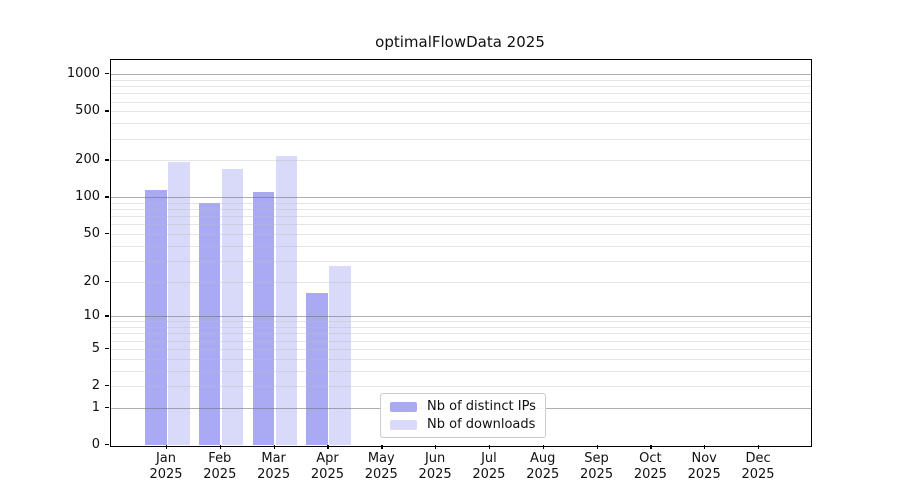  Describe the element at coordinates (87, 197) in the screenshot. I see `y-tick-label: 100` at that location.